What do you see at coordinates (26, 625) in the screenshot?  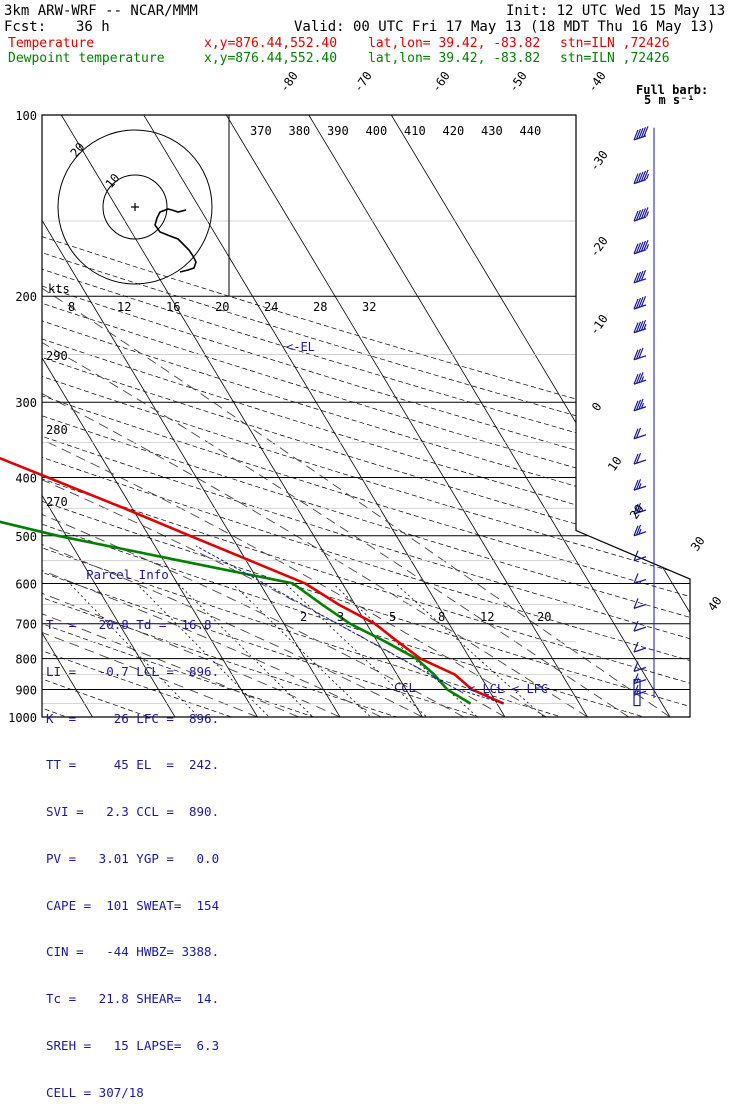 I see `pressure-tick-label: 700` at bounding box center [26, 625].